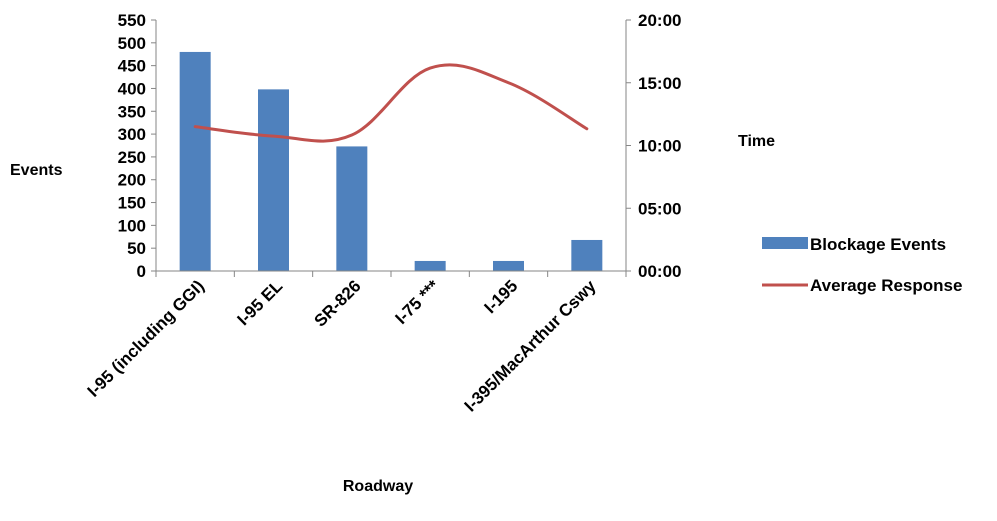 This screenshot has width=997, height=521. I want to click on y-tick-label: 200, so click(132, 180).